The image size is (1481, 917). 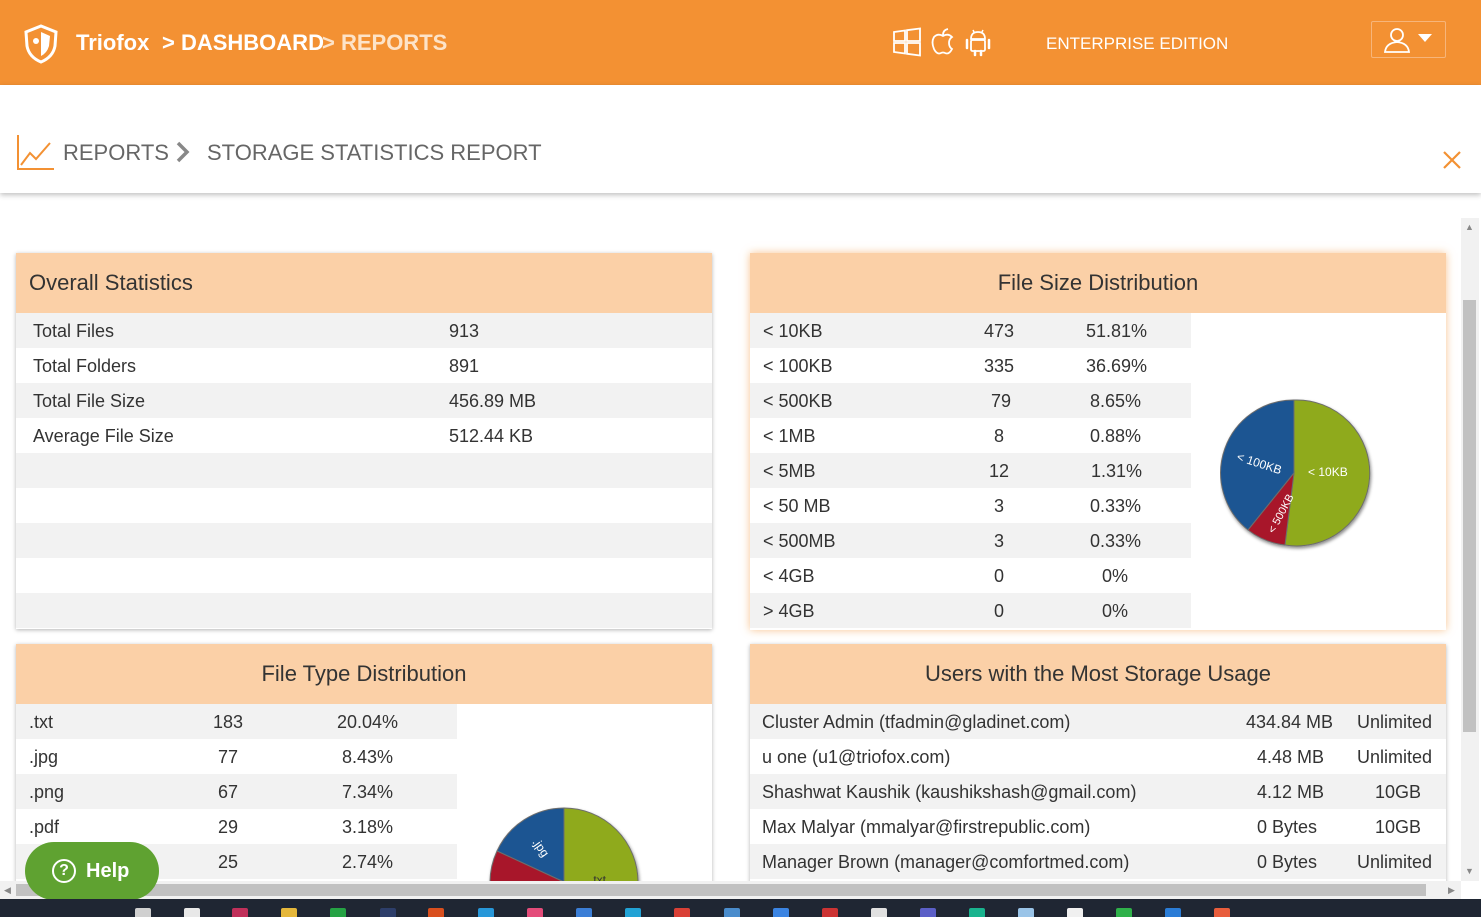 What do you see at coordinates (970, 365) in the screenshot?
I see `table-row: < 100KB 335 36.69%` at bounding box center [970, 365].